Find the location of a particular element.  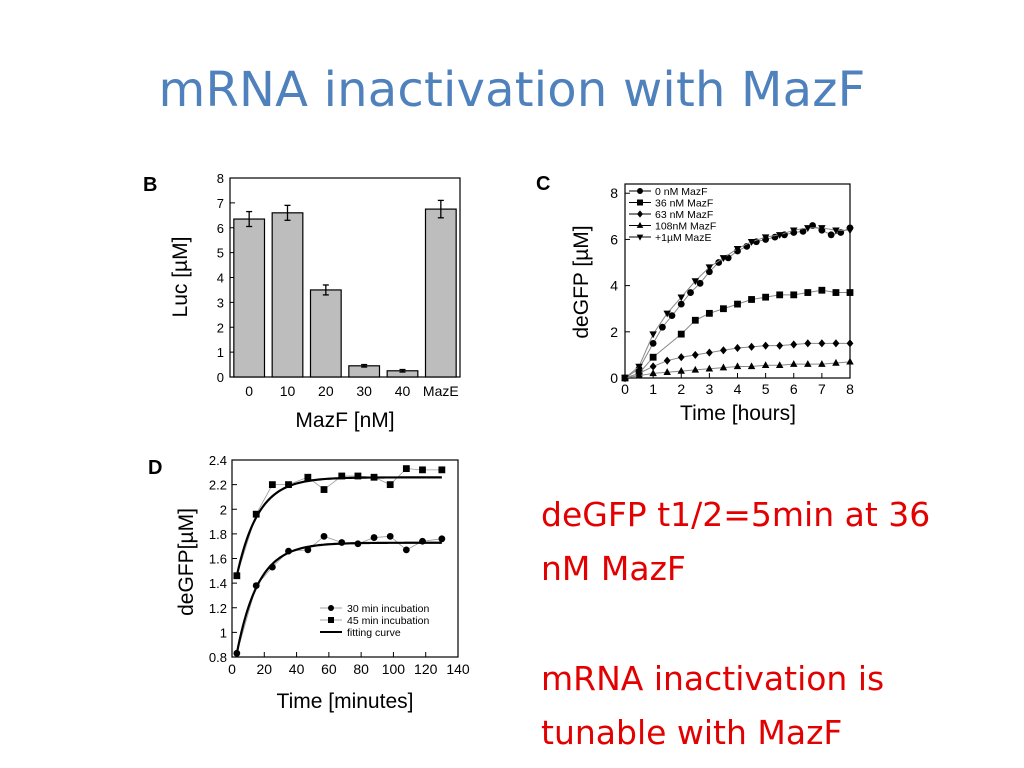

chart-c-legend-label: 36 nM MazF is located at coordinates (684, 204).